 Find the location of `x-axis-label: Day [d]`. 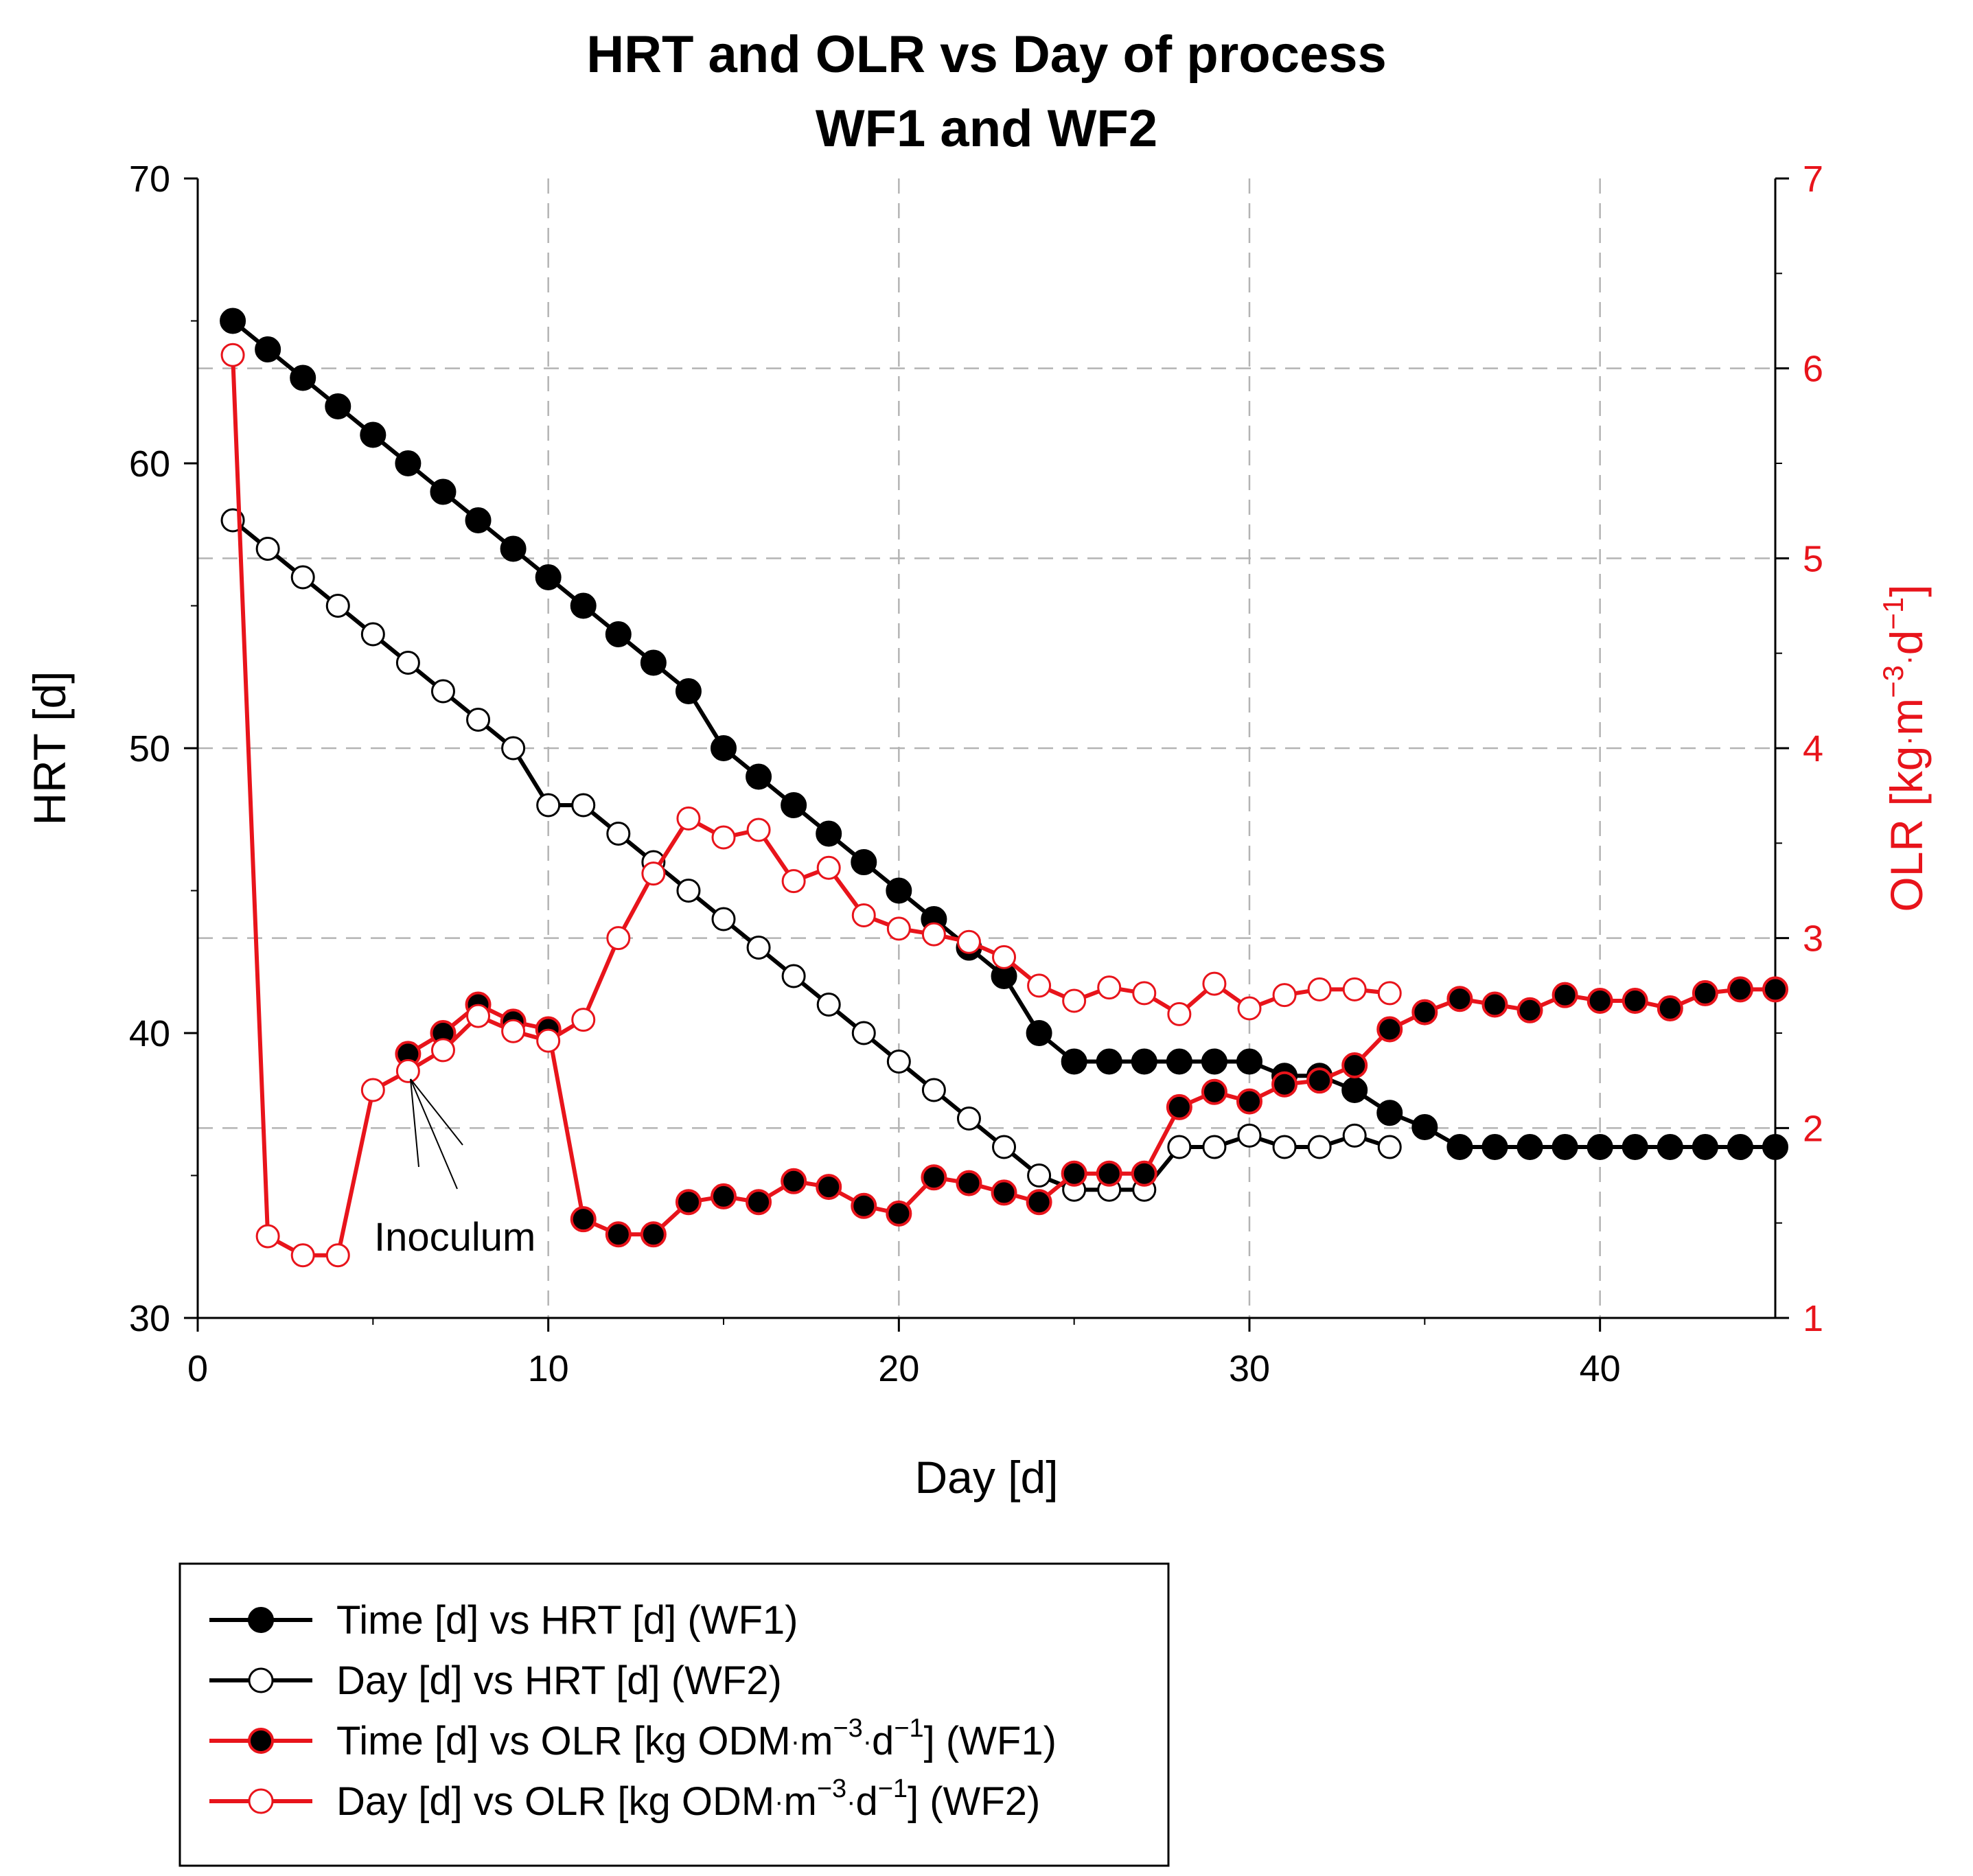

x-axis-label: Day [d] is located at coordinates (986, 1477).